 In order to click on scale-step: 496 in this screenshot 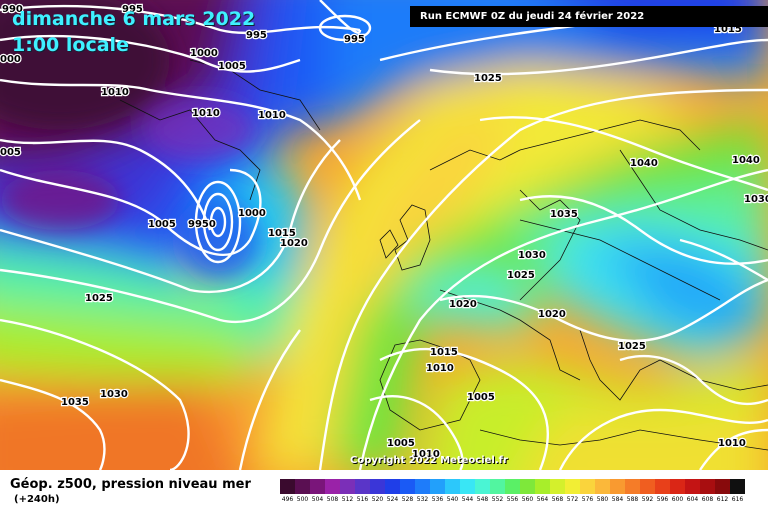, I will do `click(287, 491)`.